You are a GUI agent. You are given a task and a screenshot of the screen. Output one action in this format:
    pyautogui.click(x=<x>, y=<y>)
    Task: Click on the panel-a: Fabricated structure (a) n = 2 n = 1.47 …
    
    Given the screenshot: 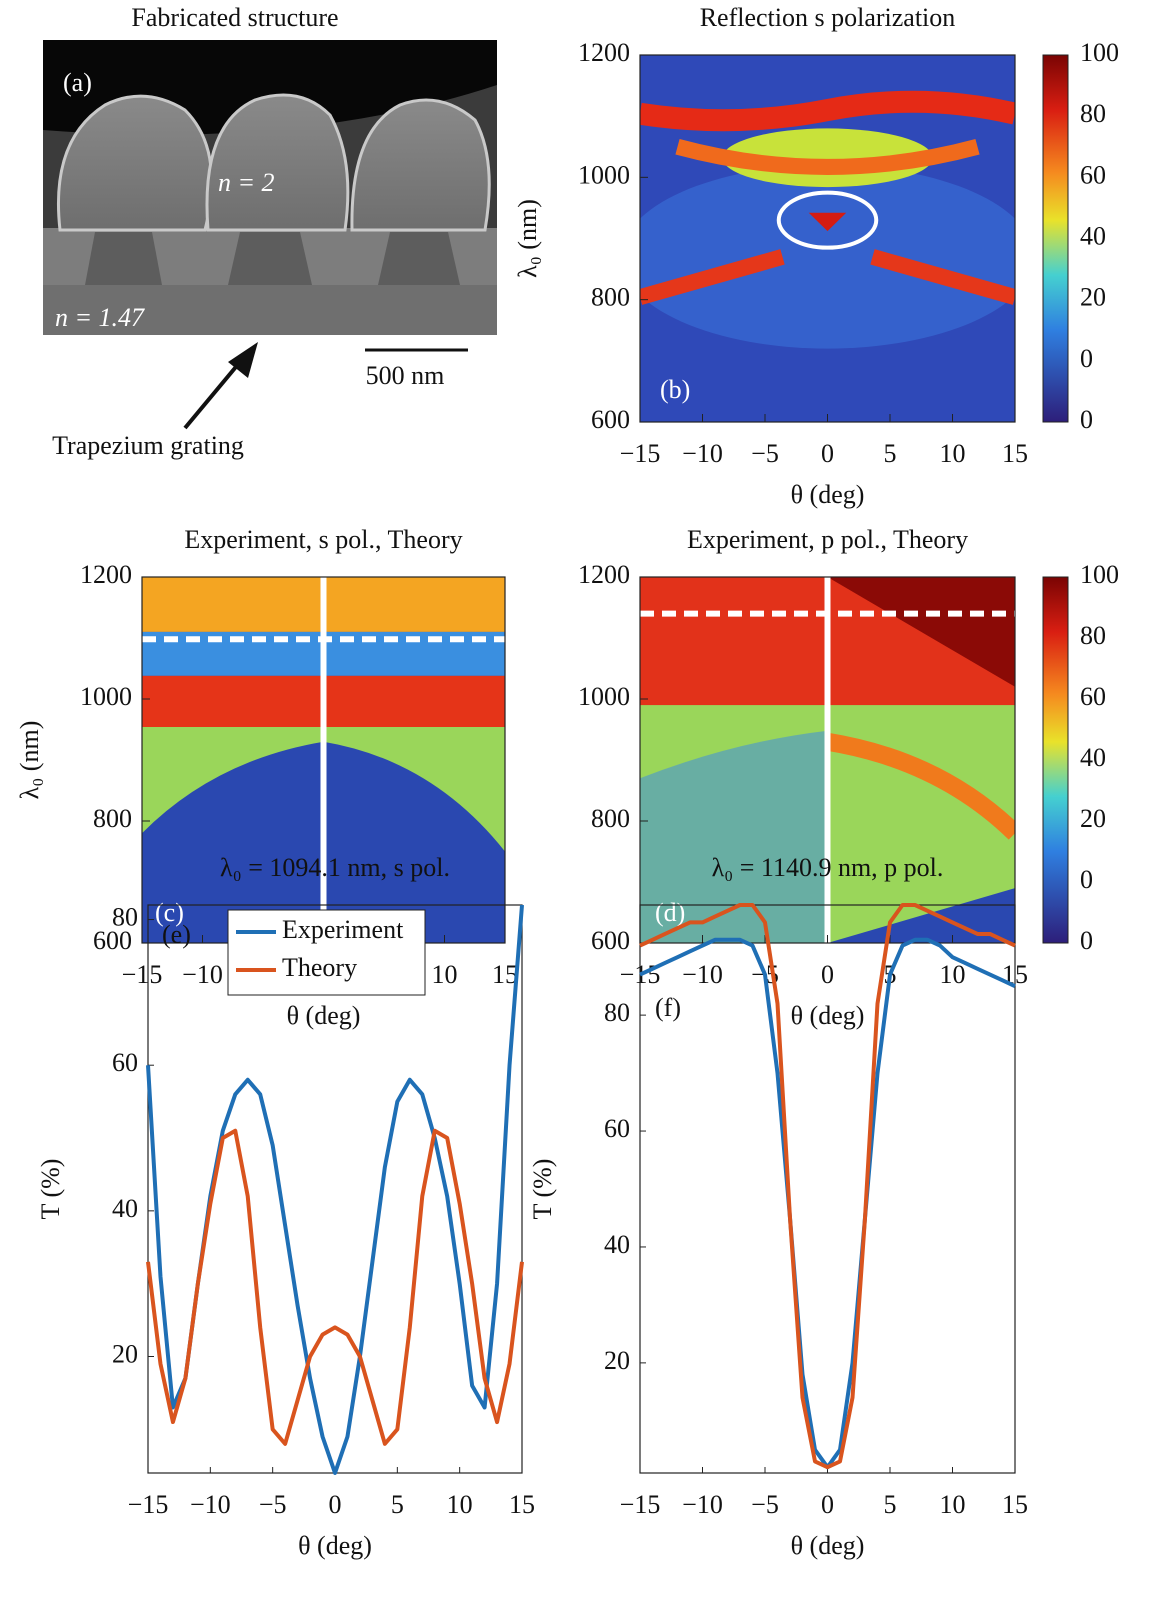 What is the action you would take?
    pyautogui.click(x=270, y=231)
    